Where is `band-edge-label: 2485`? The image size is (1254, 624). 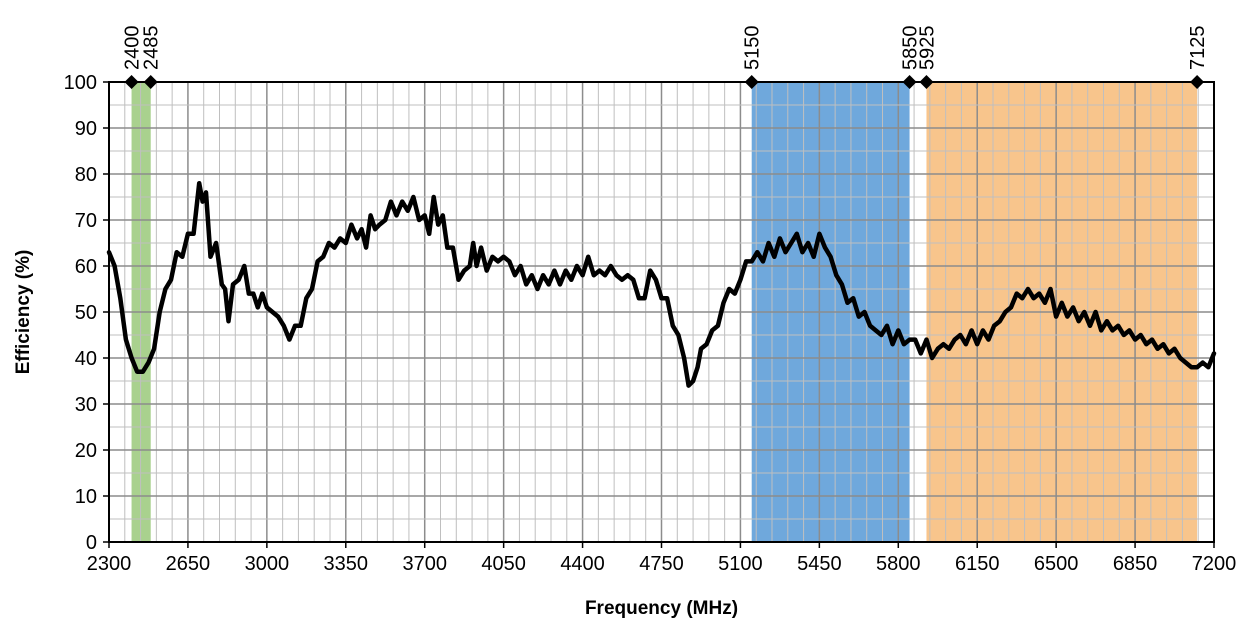
band-edge-label: 2485 is located at coordinates (152, 48).